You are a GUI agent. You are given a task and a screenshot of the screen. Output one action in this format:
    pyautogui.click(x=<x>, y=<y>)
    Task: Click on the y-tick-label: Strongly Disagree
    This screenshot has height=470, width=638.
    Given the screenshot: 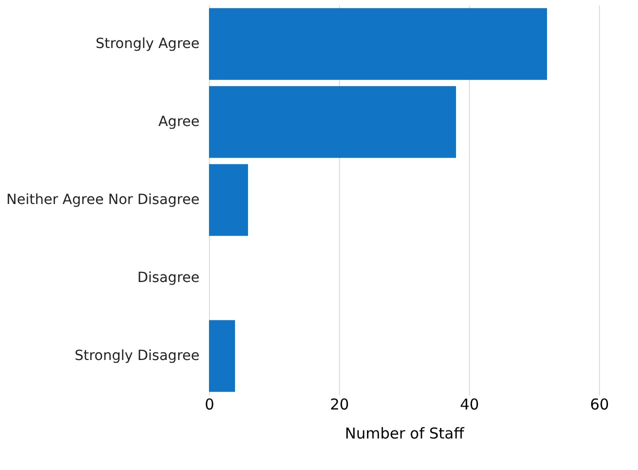 What is the action you would take?
    pyautogui.click(x=137, y=356)
    